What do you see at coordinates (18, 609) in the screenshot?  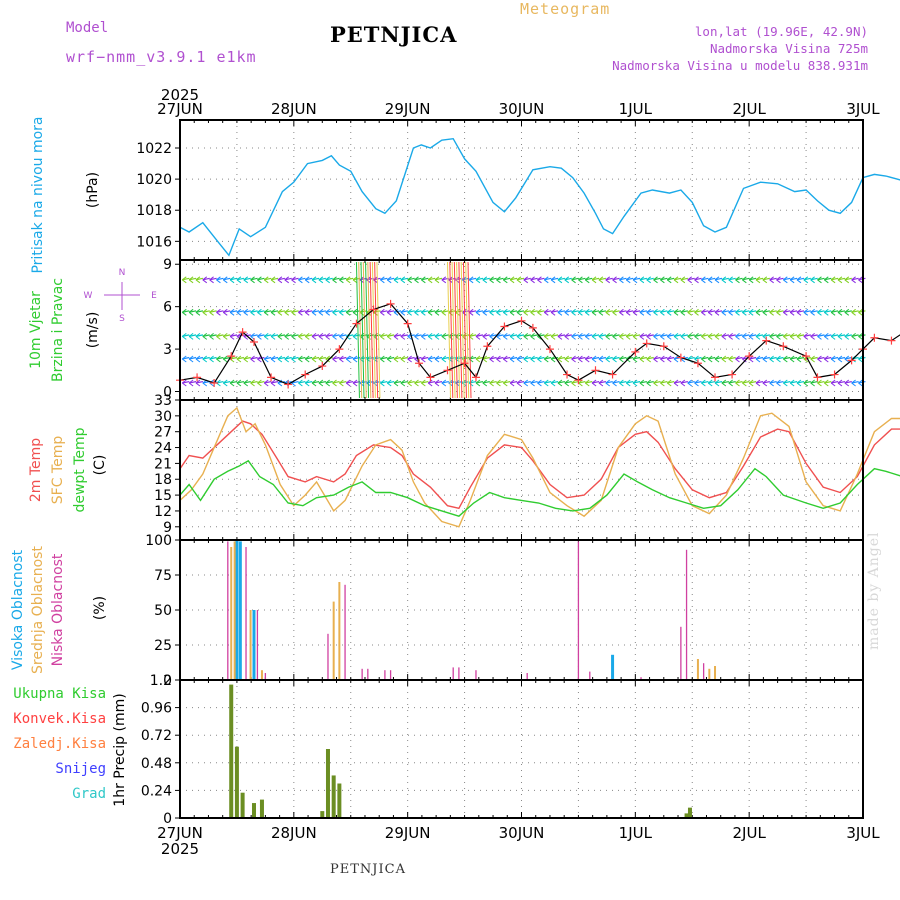 I see `cloud-title-high: Visoka Oblacnost` at bounding box center [18, 609].